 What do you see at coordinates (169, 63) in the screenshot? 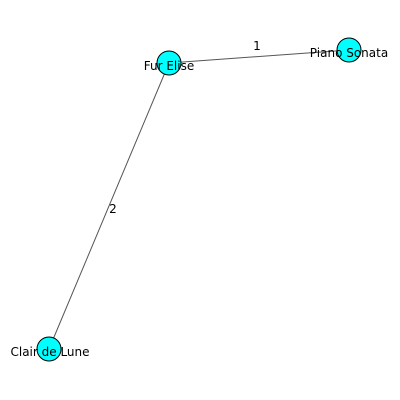
I see `node-fur-elise` at bounding box center [169, 63].